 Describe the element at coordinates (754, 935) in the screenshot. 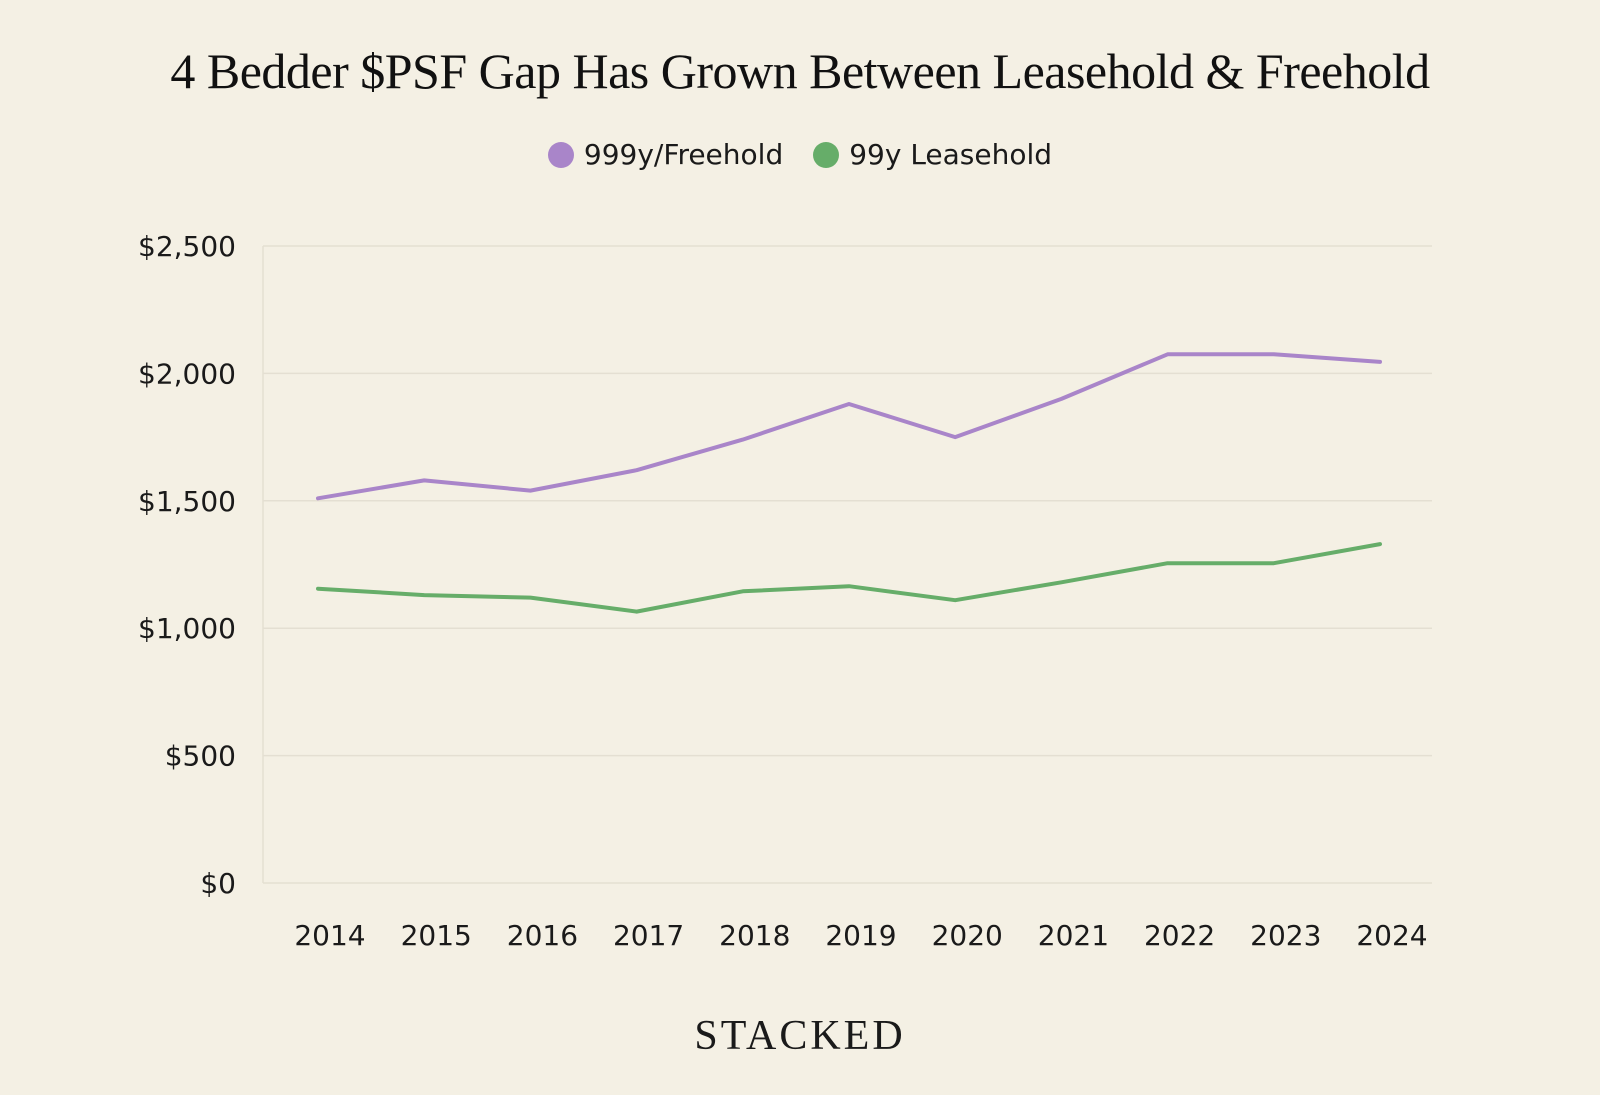

I see `x-tick-label: 2018` at that location.